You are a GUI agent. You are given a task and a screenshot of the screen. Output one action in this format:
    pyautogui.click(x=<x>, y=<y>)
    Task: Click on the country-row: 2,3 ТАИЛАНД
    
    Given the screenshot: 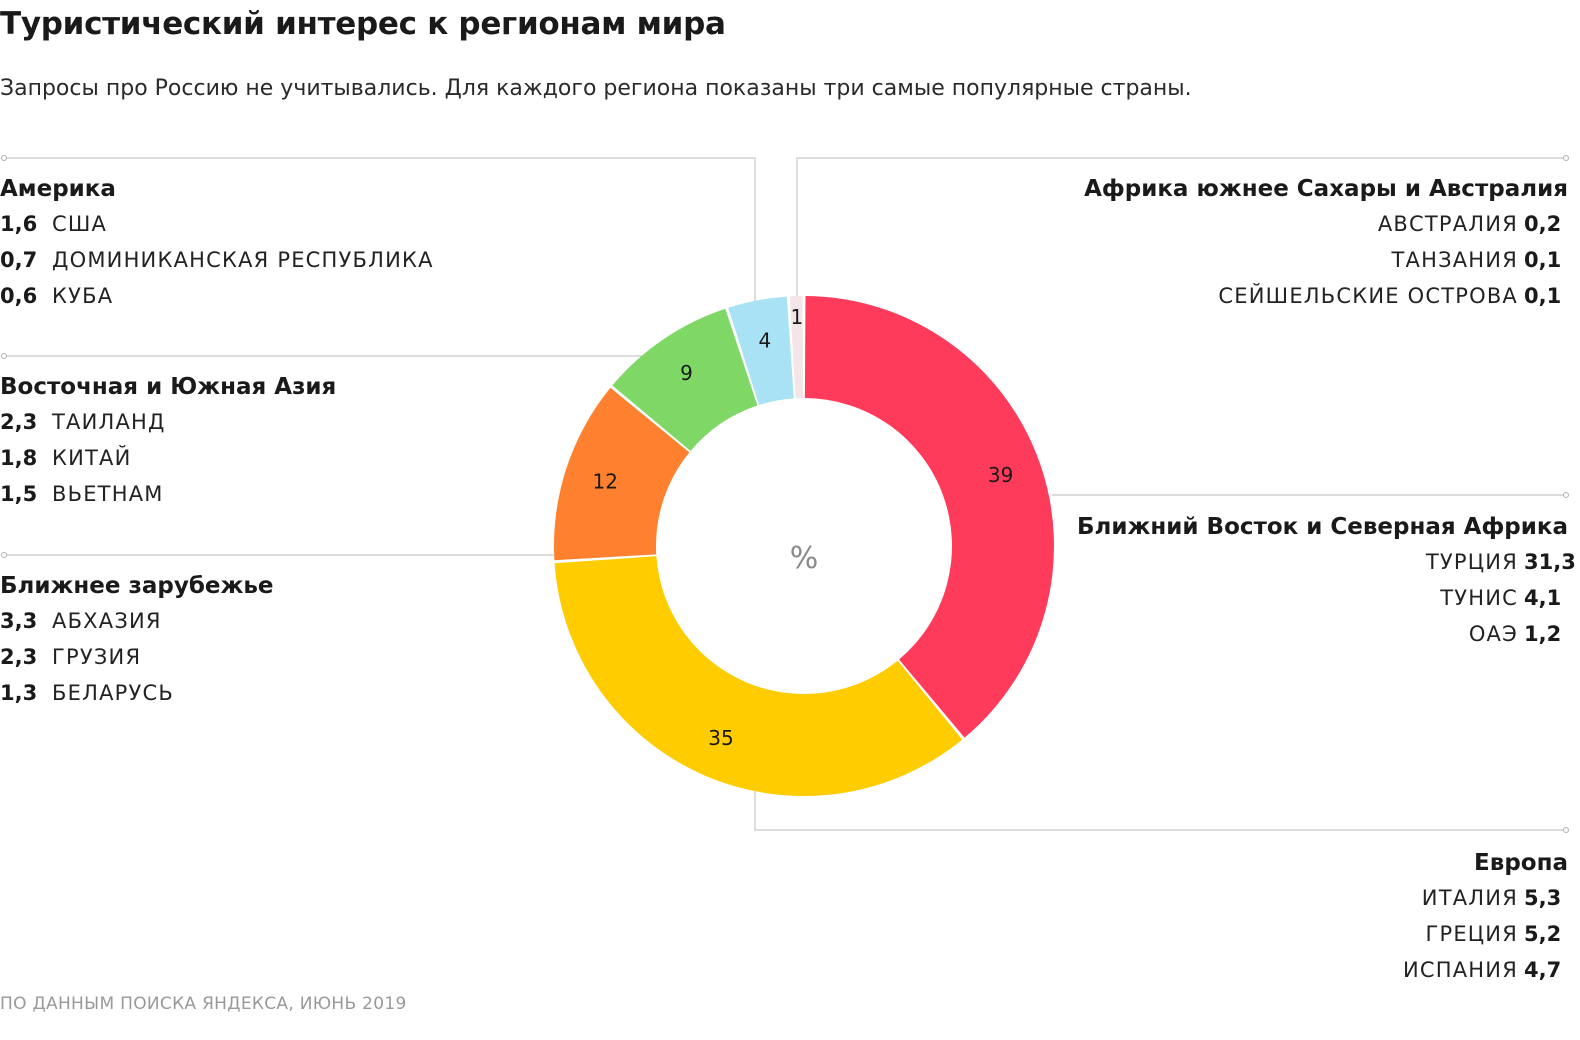 What is the action you would take?
    pyautogui.click(x=380, y=422)
    